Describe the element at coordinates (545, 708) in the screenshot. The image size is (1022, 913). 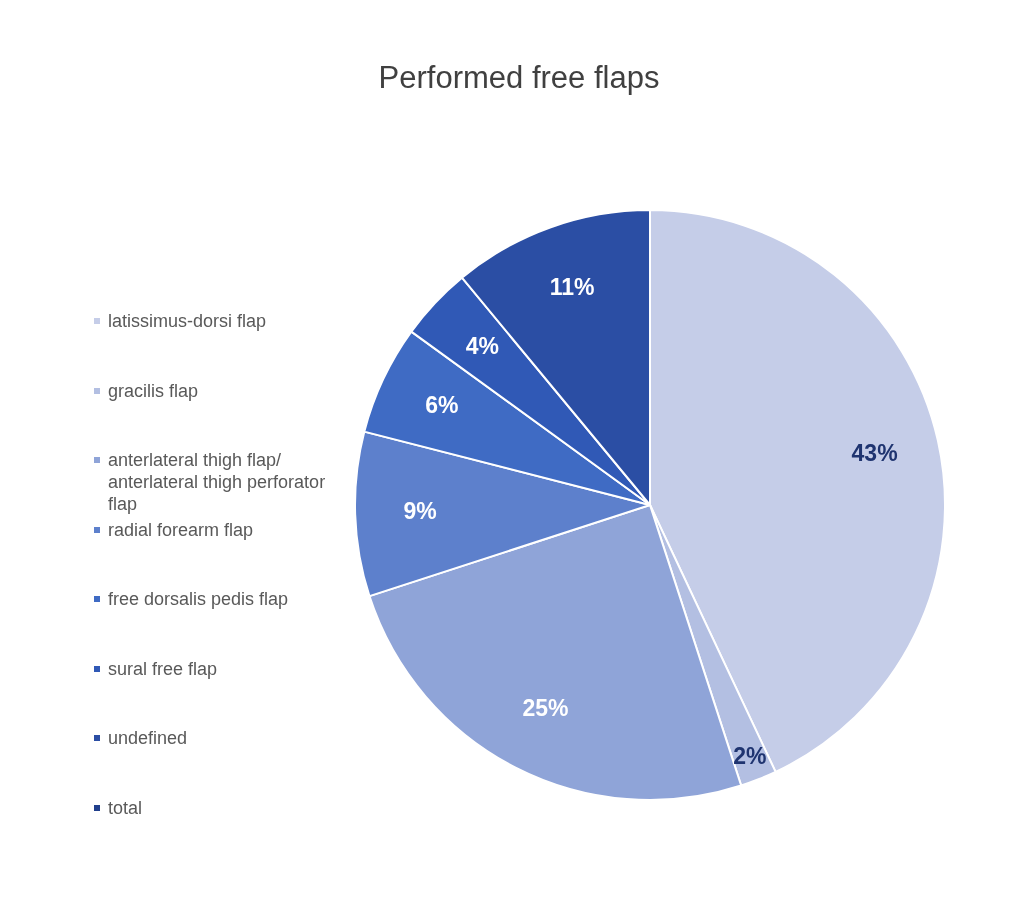
I see `data-label: 25%` at that location.